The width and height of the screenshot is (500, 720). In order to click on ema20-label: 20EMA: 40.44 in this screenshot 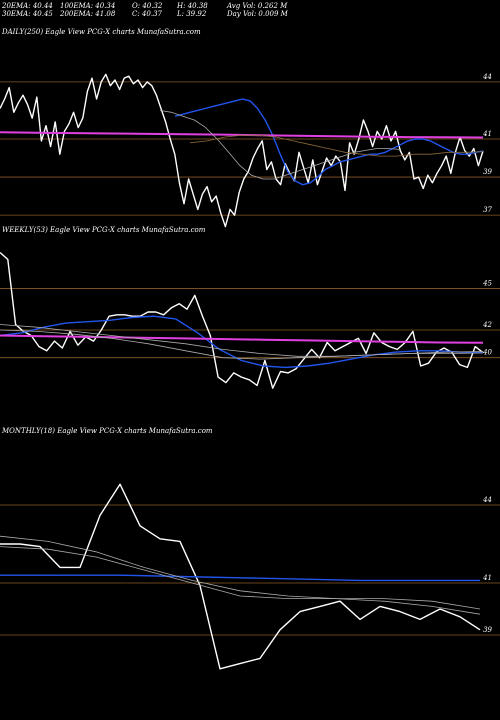, I will do `click(27, 6)`.